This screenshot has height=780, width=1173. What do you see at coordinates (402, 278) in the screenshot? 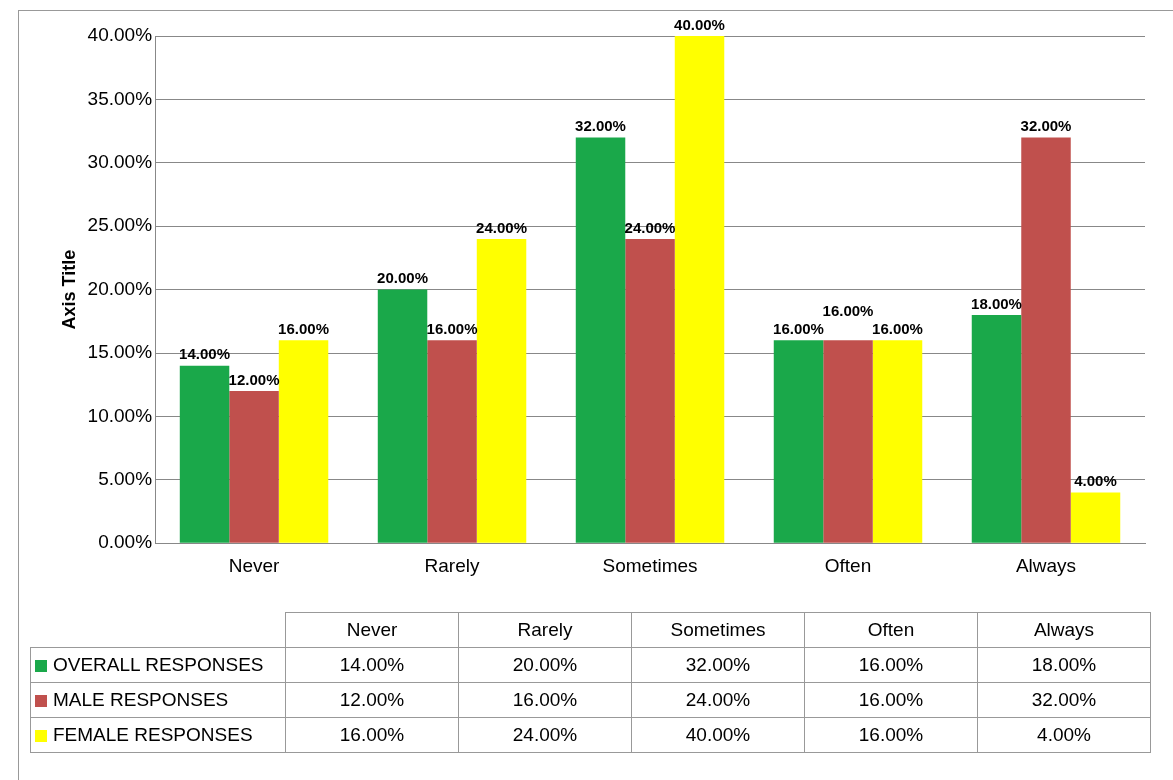
I see `data-label: 20.00%` at bounding box center [402, 278].